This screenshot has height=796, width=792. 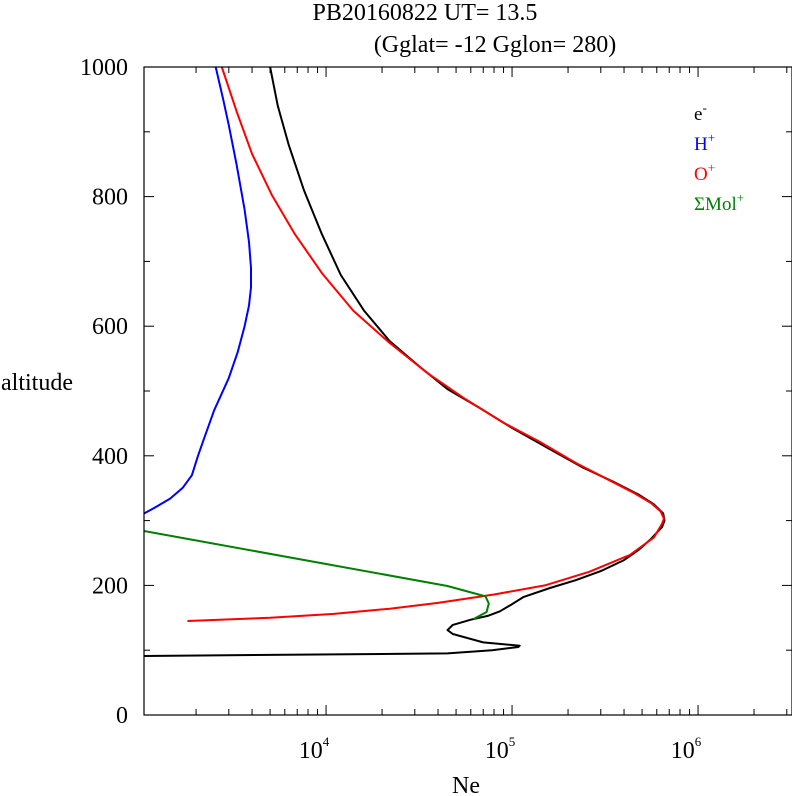 I want to click on y-tick-label: 0, so click(x=122, y=716).